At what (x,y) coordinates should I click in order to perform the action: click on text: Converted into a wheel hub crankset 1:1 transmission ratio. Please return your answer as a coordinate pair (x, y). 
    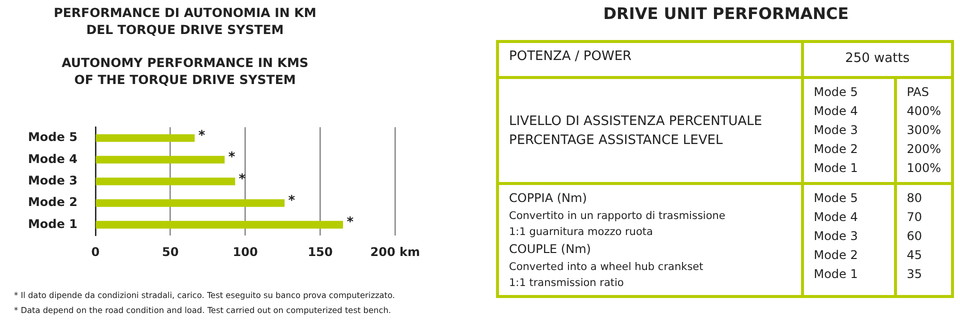
    Looking at the image, I should click on (606, 275).